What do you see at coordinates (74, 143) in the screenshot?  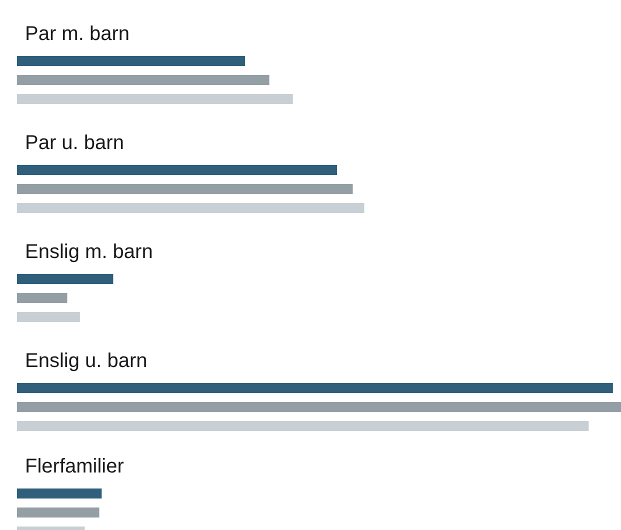 I see `y-tick-label: Par u. barn` at bounding box center [74, 143].